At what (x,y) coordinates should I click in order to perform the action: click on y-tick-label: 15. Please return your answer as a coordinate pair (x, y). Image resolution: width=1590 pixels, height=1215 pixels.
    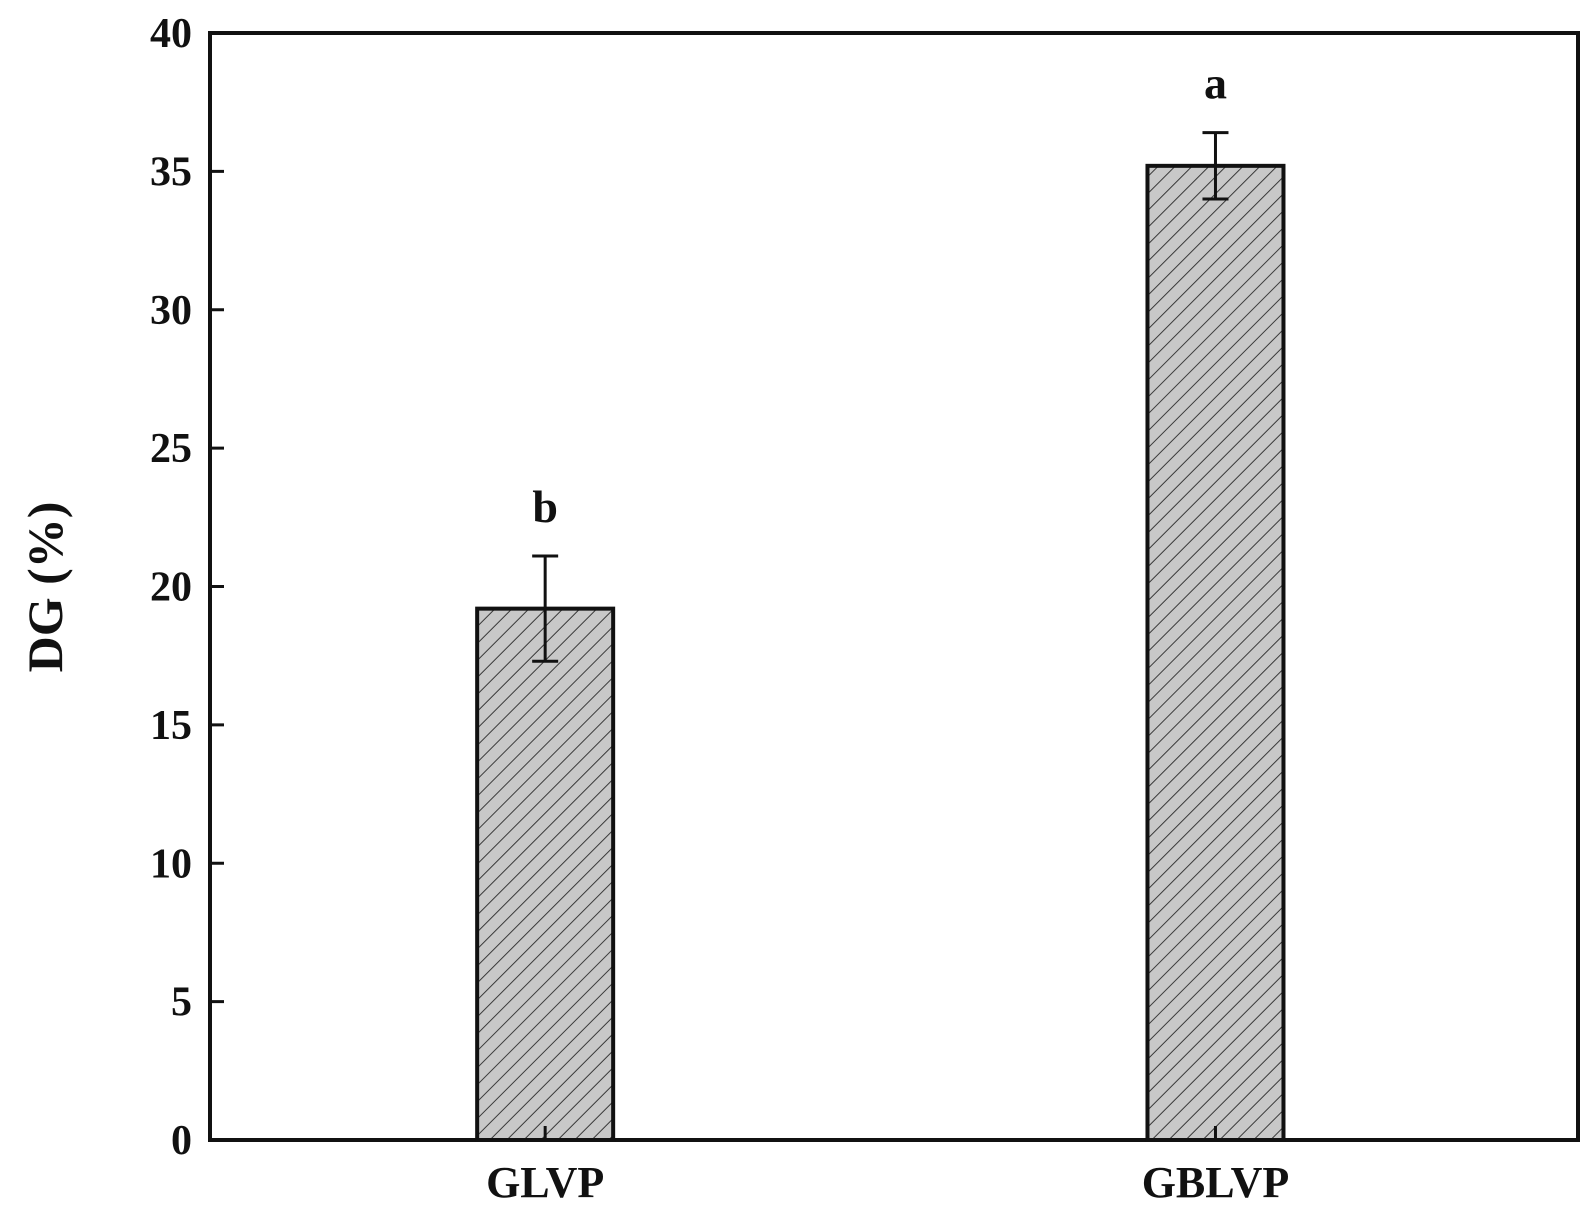
    Looking at the image, I should click on (171, 726).